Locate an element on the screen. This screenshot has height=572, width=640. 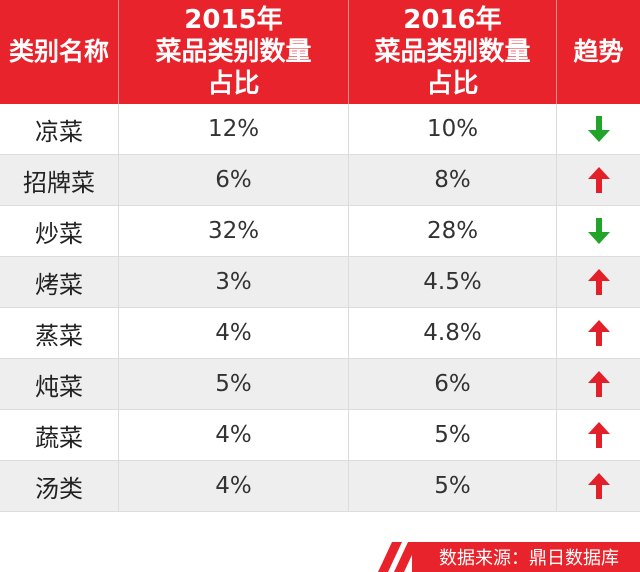
table-row: 蔬菜 4% 5% is located at coordinates (320, 435).